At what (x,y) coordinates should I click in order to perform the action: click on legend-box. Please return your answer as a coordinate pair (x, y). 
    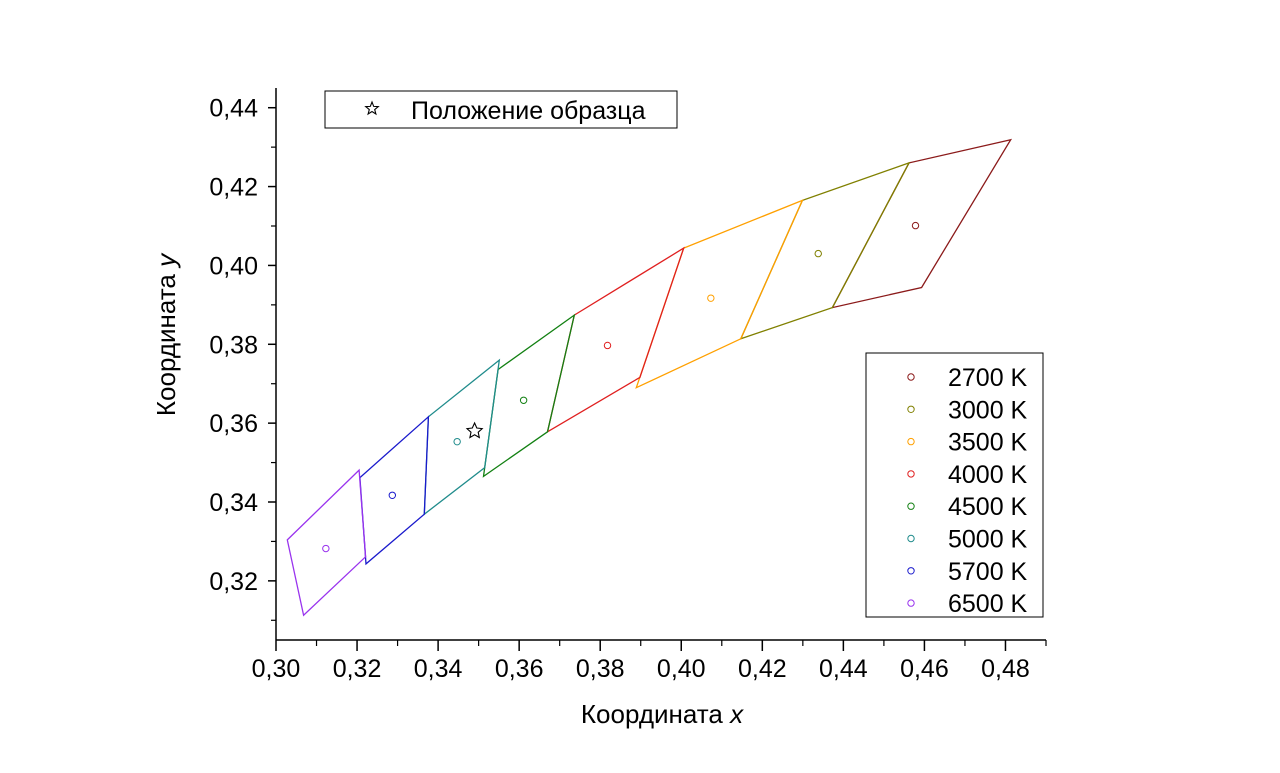
    Looking at the image, I should click on (954, 485).